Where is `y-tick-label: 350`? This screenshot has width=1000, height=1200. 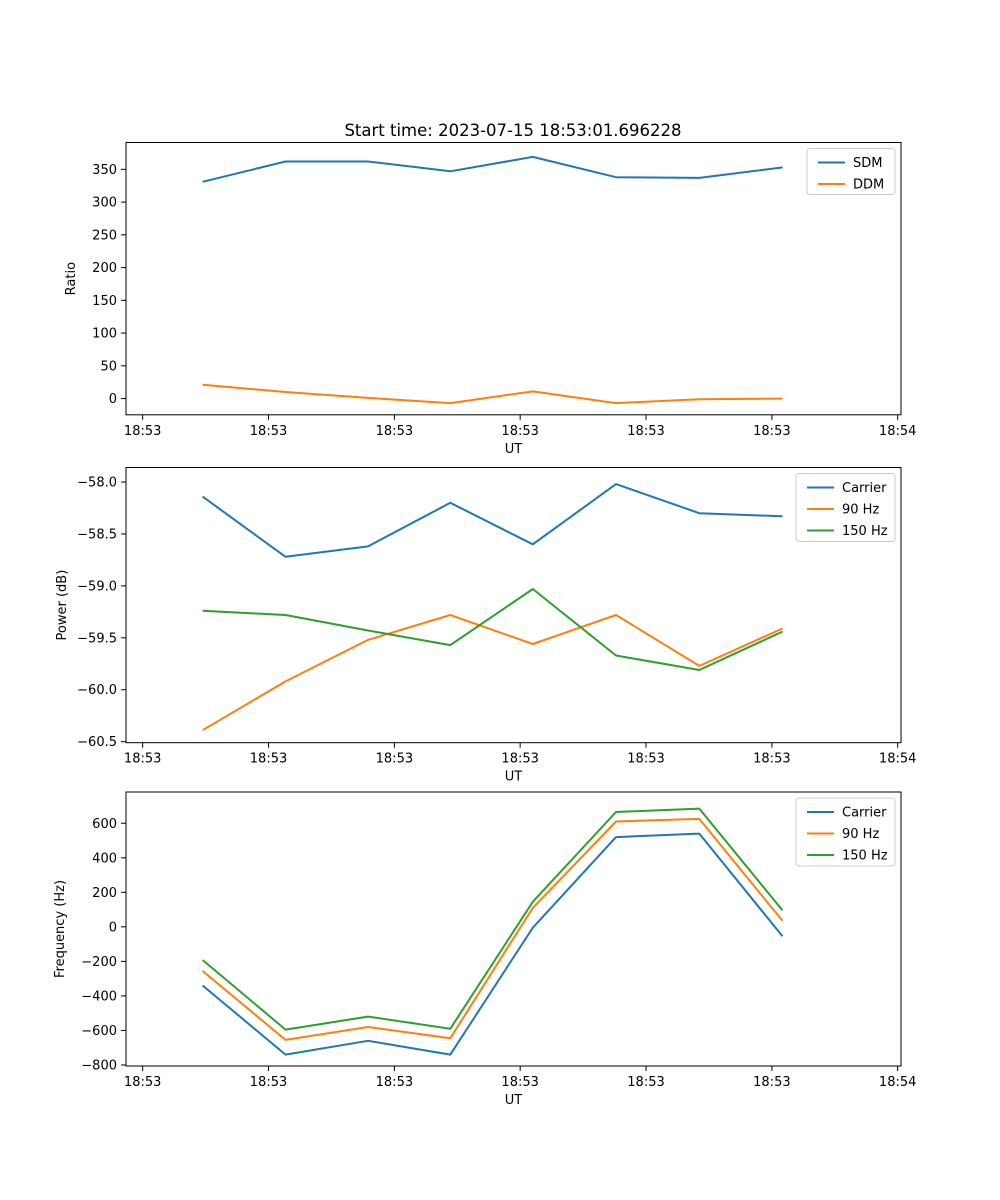 y-tick-label: 350 is located at coordinates (104, 170).